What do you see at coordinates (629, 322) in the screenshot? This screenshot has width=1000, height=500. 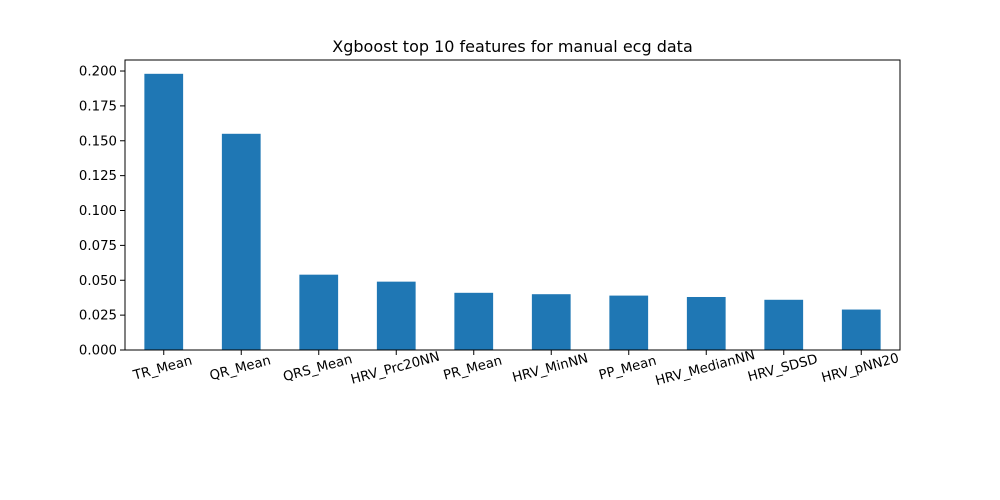 I see `bar-PP_Mean` at bounding box center [629, 322].